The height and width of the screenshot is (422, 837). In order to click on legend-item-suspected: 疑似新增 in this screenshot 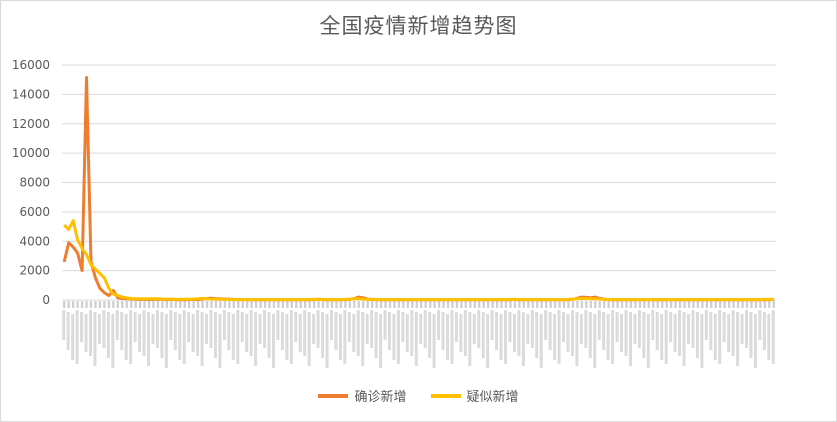, I will do `click(474, 395)`.